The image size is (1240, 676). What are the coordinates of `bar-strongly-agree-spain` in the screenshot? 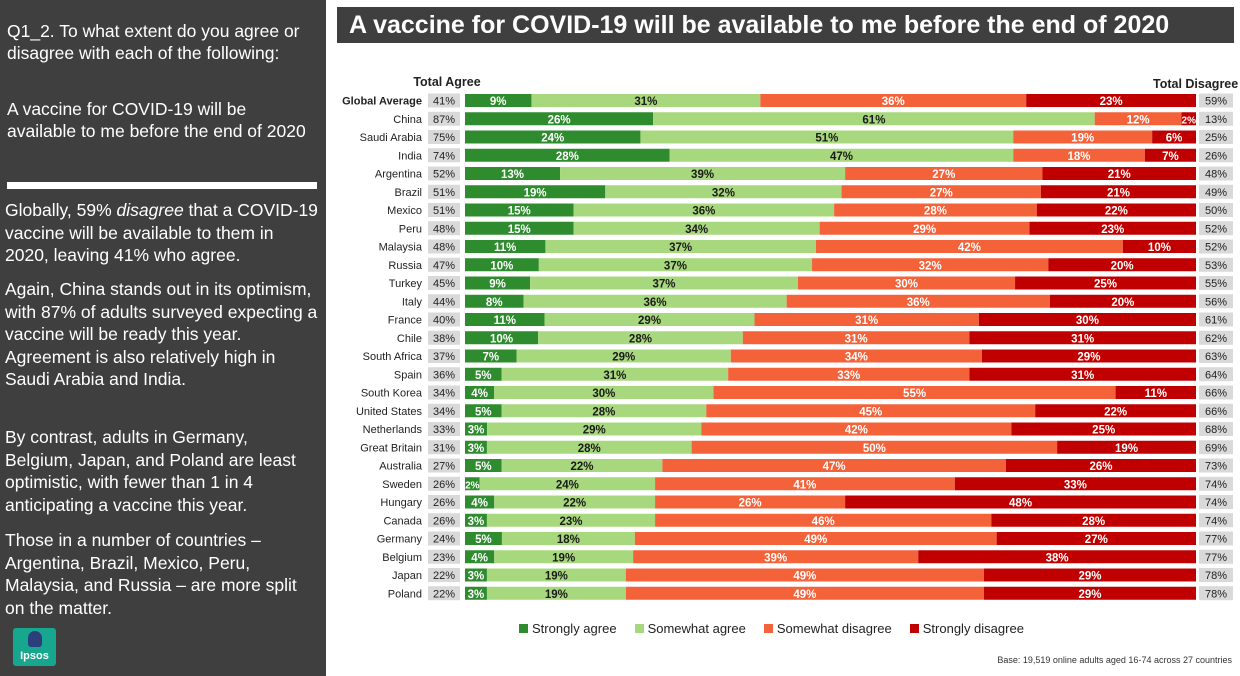 It's located at (483, 374).